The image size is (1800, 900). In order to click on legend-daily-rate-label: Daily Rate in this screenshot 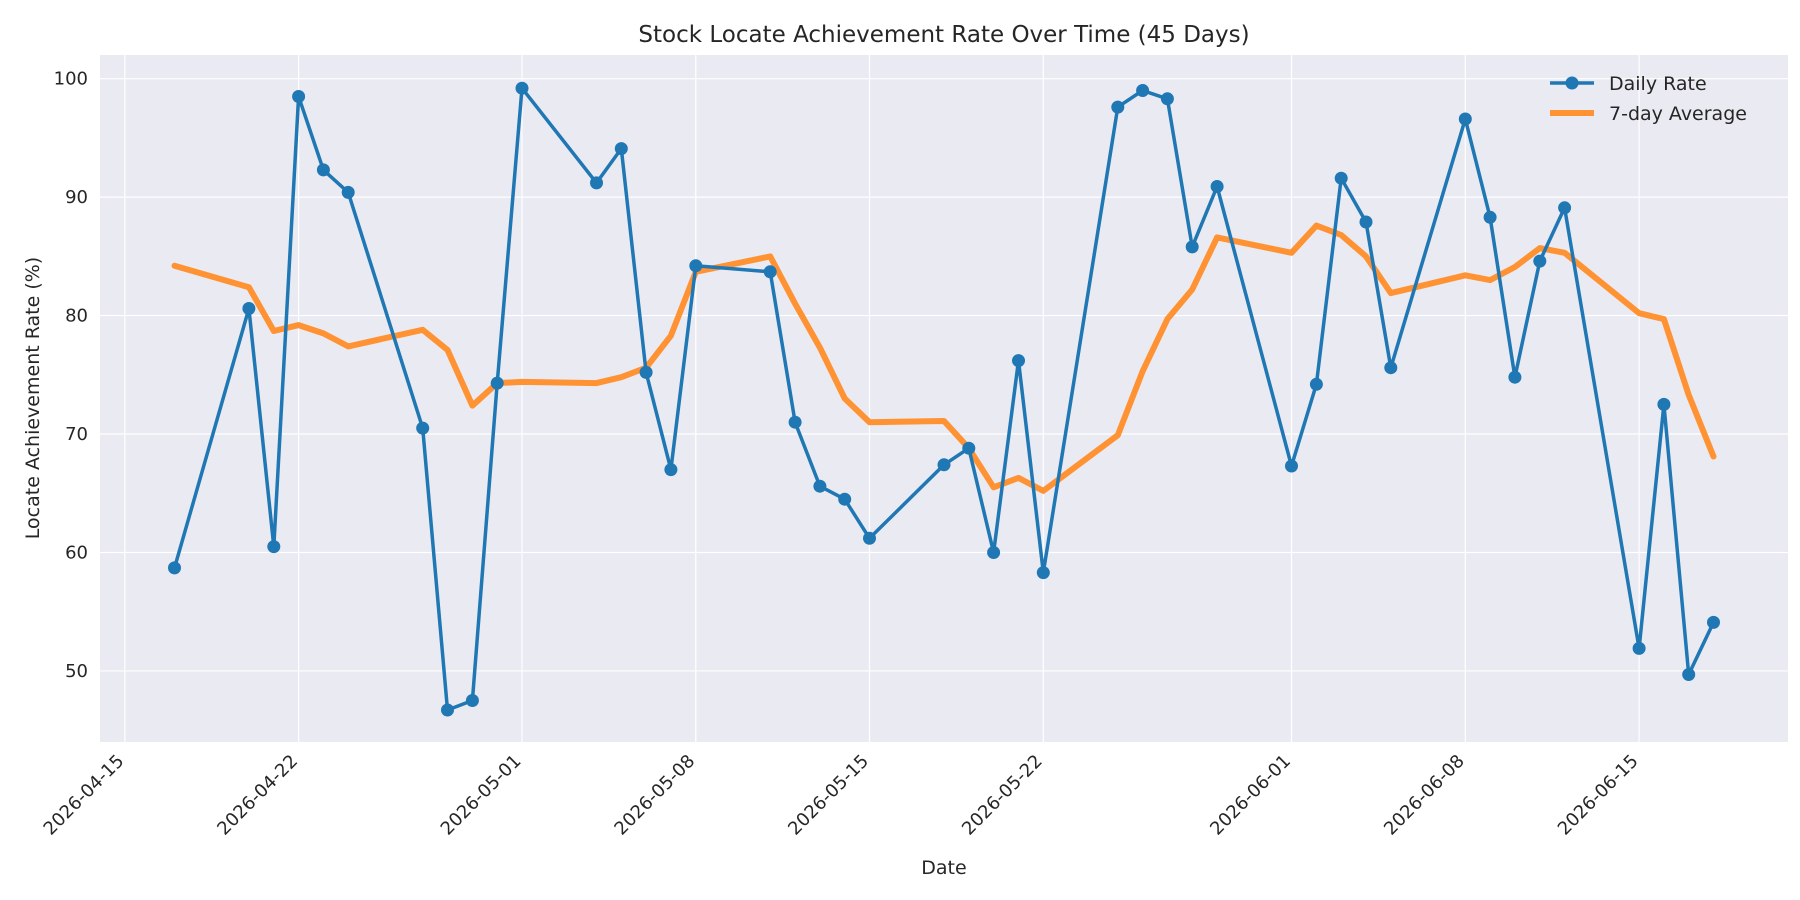, I will do `click(1658, 84)`.